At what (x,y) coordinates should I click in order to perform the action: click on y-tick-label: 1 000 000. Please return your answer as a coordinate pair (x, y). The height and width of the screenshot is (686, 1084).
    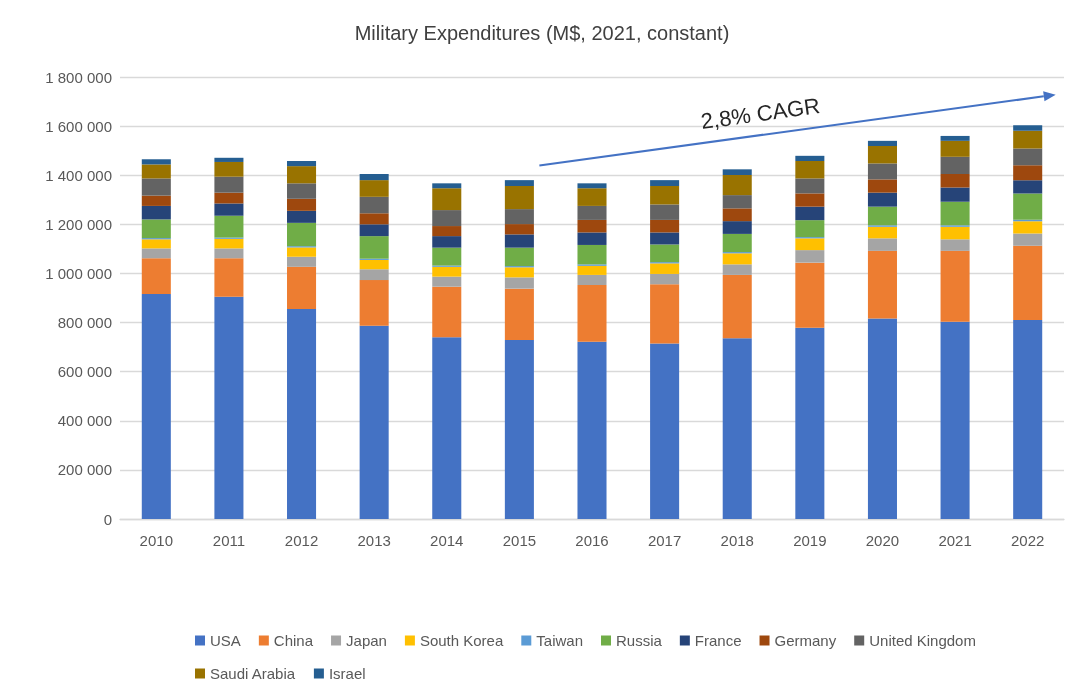
    Looking at the image, I should click on (78, 273).